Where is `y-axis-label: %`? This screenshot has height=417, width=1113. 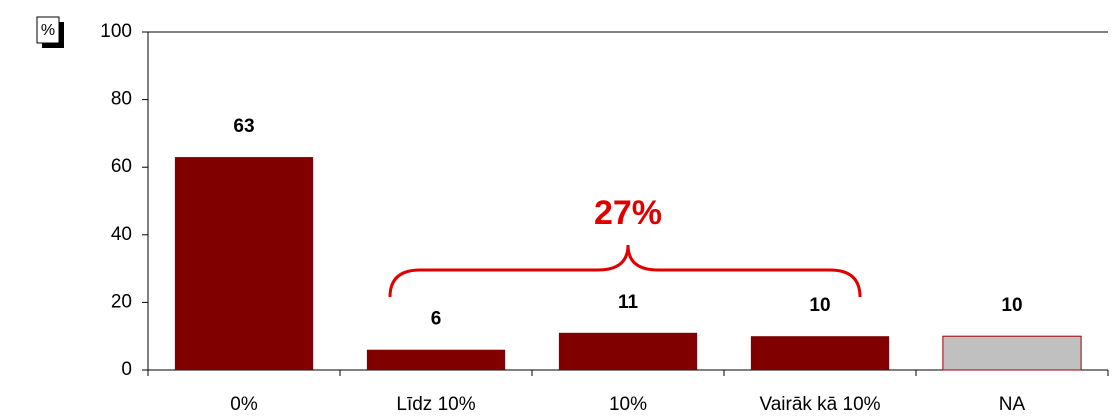 y-axis-label: % is located at coordinates (48, 30).